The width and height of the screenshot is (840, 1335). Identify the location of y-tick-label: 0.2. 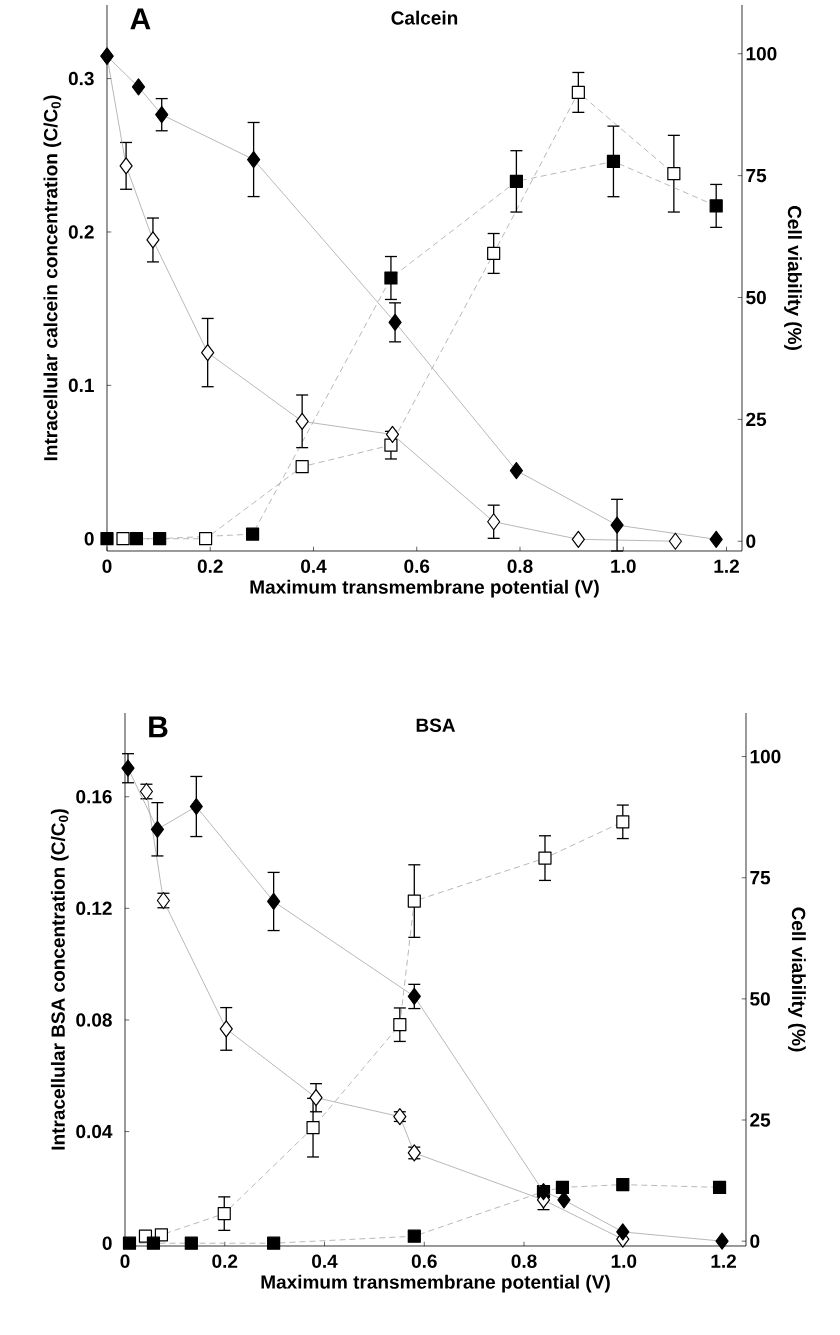
(81, 232).